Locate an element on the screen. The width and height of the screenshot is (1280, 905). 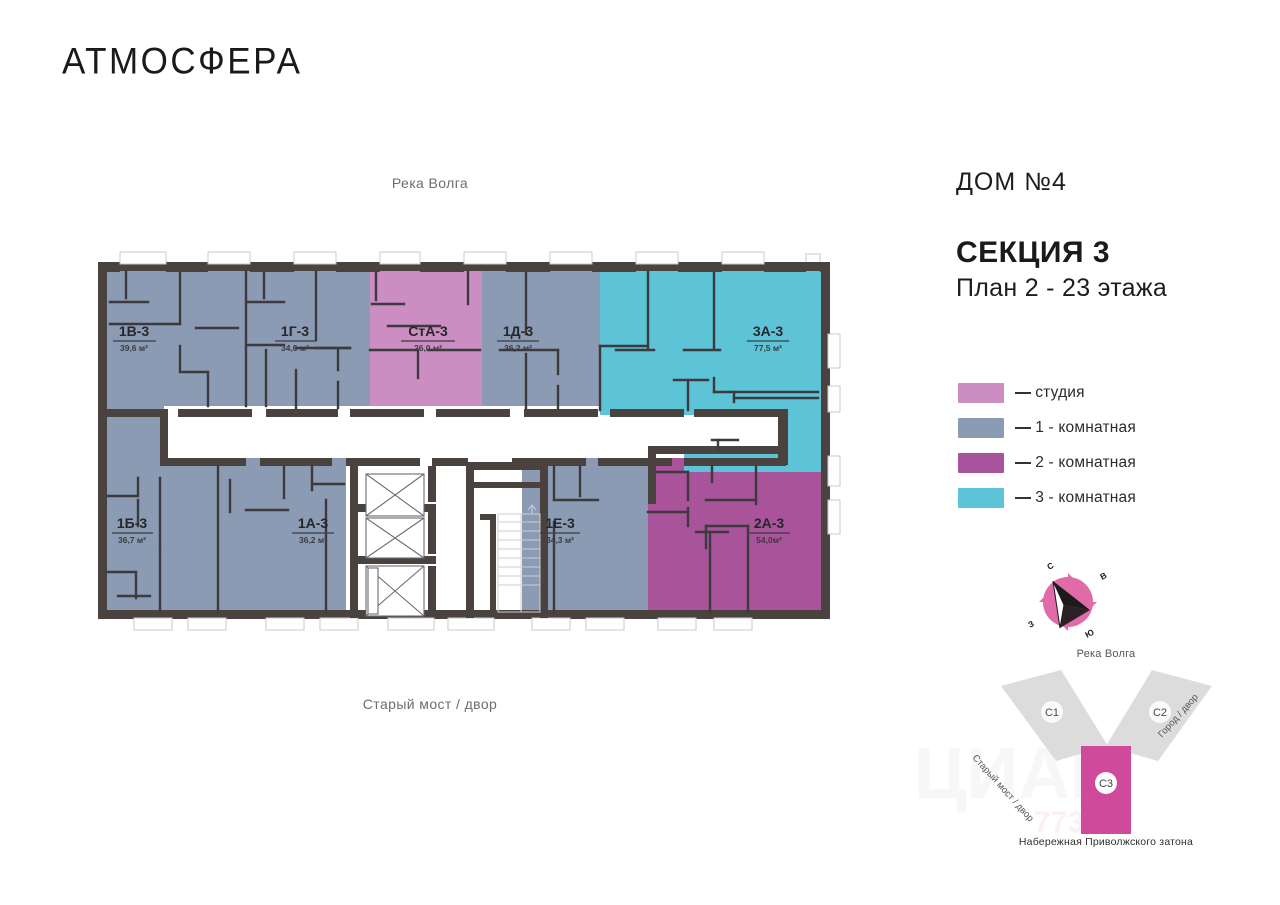
apartment-area-1А-3: 36,2 м² is located at coordinates (313, 540).